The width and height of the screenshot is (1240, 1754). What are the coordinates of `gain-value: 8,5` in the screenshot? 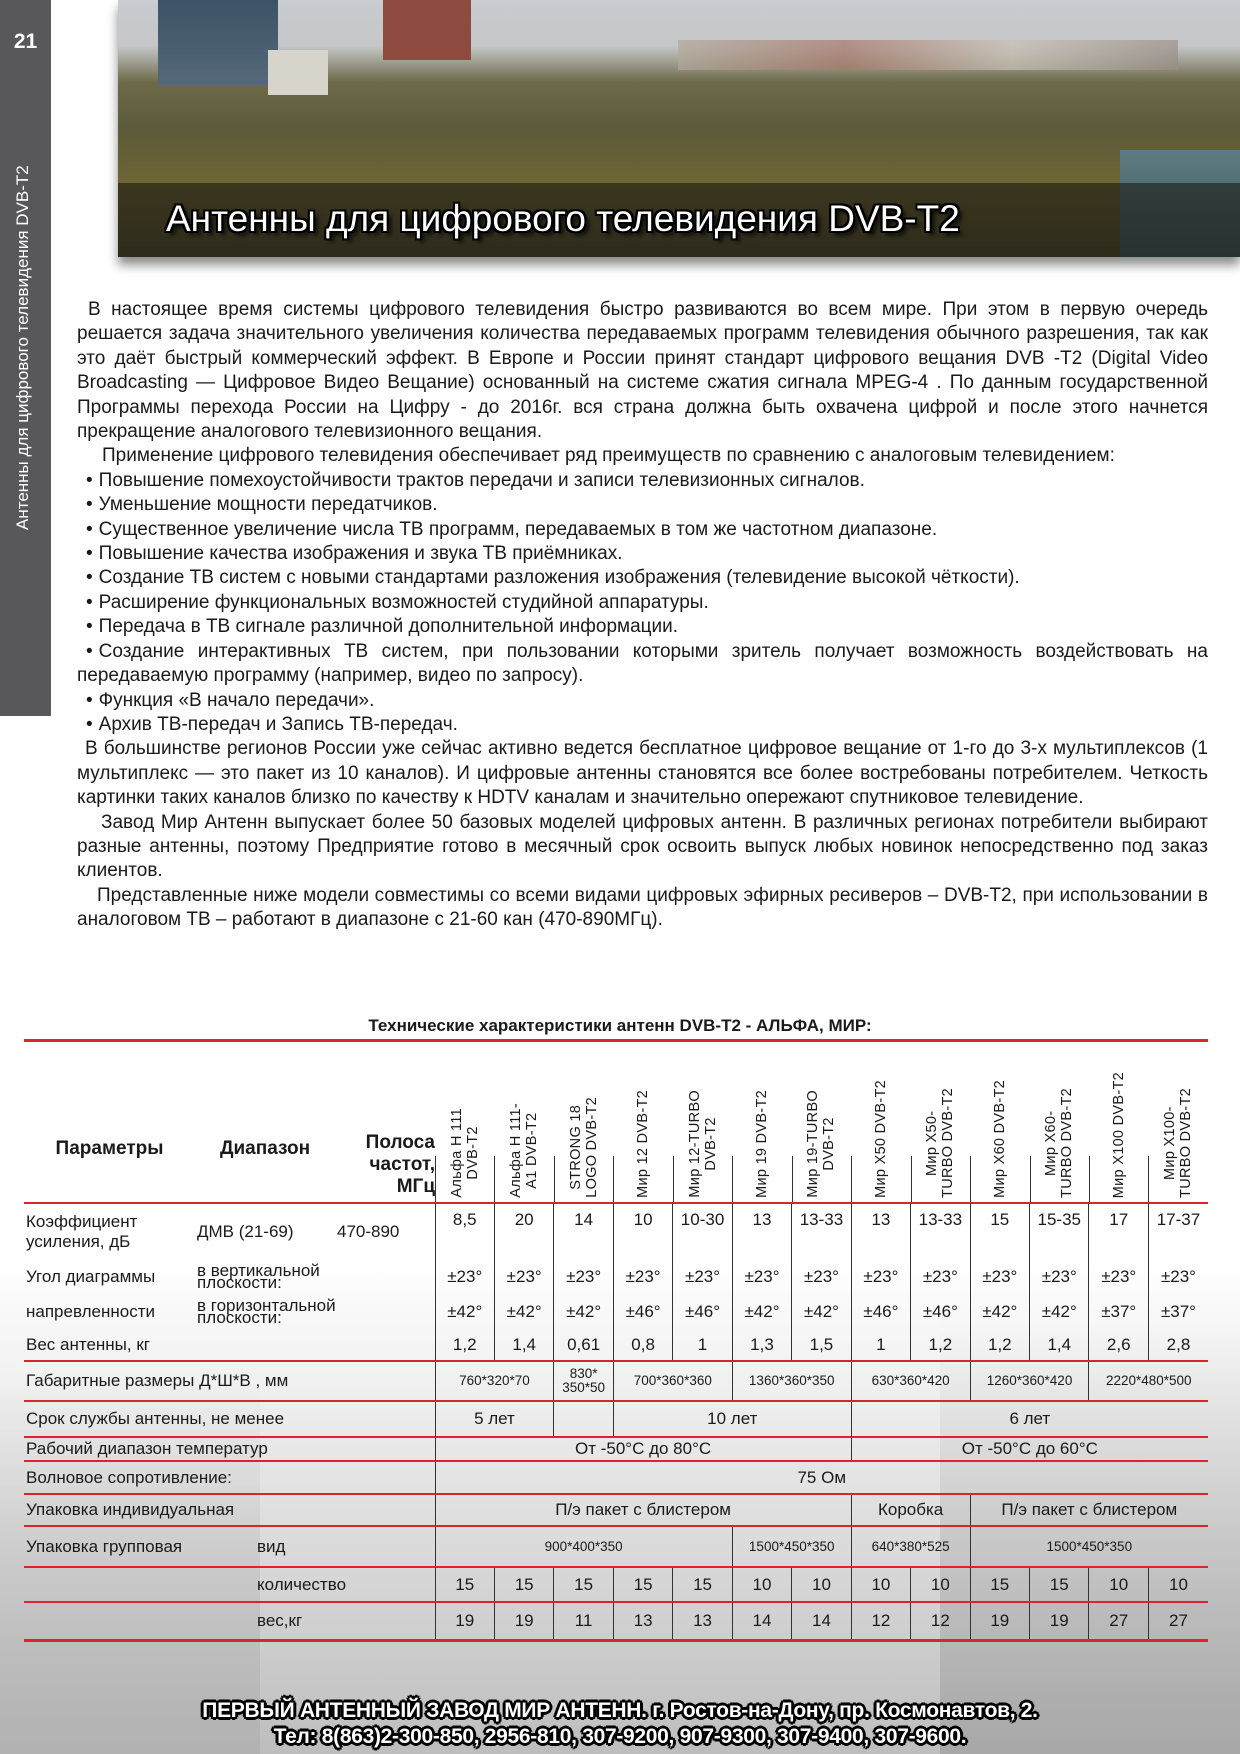 It's located at (464, 1231).